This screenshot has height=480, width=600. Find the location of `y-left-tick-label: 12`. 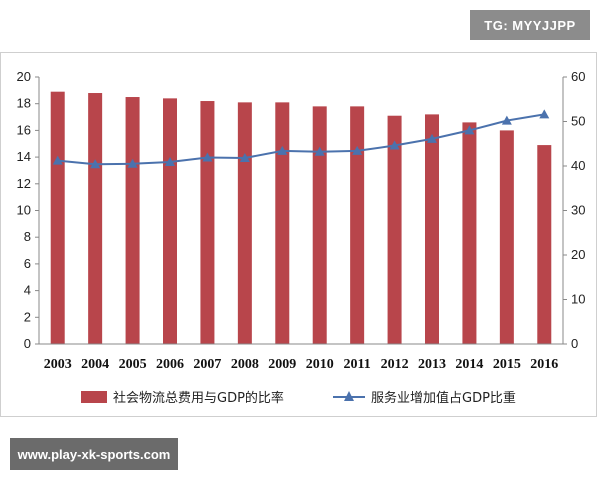

y-left-tick-label: 12 is located at coordinates (24, 183).